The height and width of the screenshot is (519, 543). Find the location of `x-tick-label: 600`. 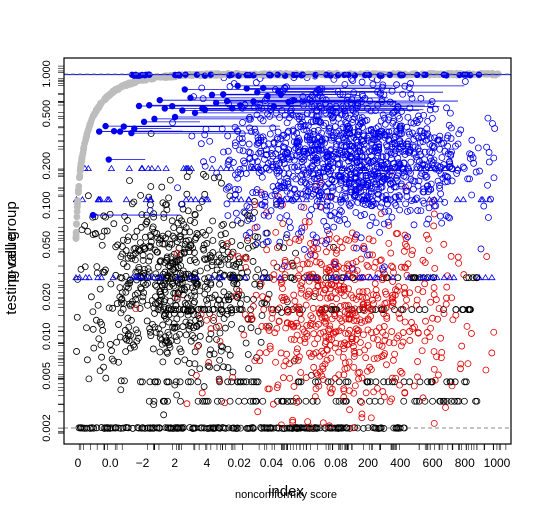

x-tick-label: 600 is located at coordinates (433, 463).